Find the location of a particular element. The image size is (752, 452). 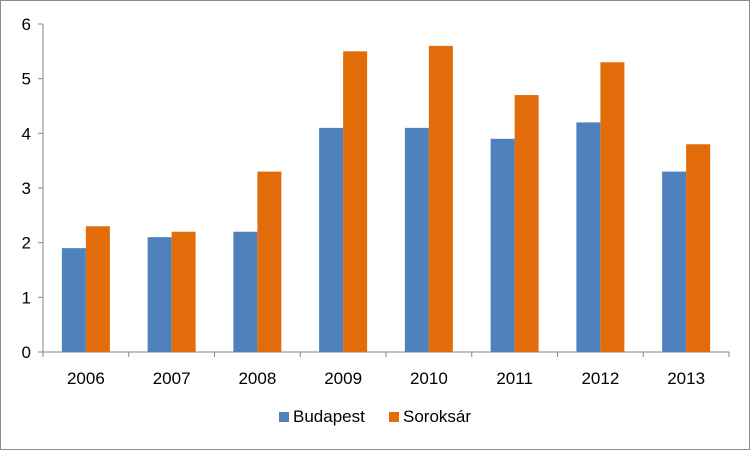

y-tick-label: 2 is located at coordinates (26, 243).